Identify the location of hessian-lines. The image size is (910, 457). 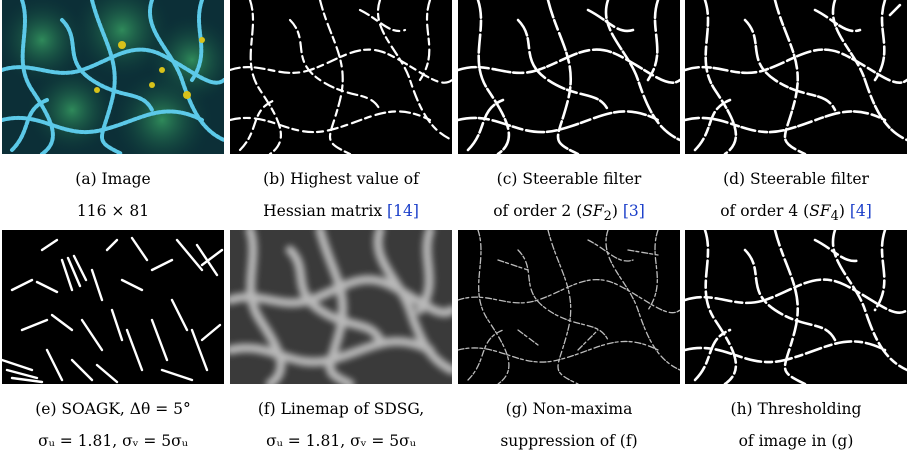
(341, 77).